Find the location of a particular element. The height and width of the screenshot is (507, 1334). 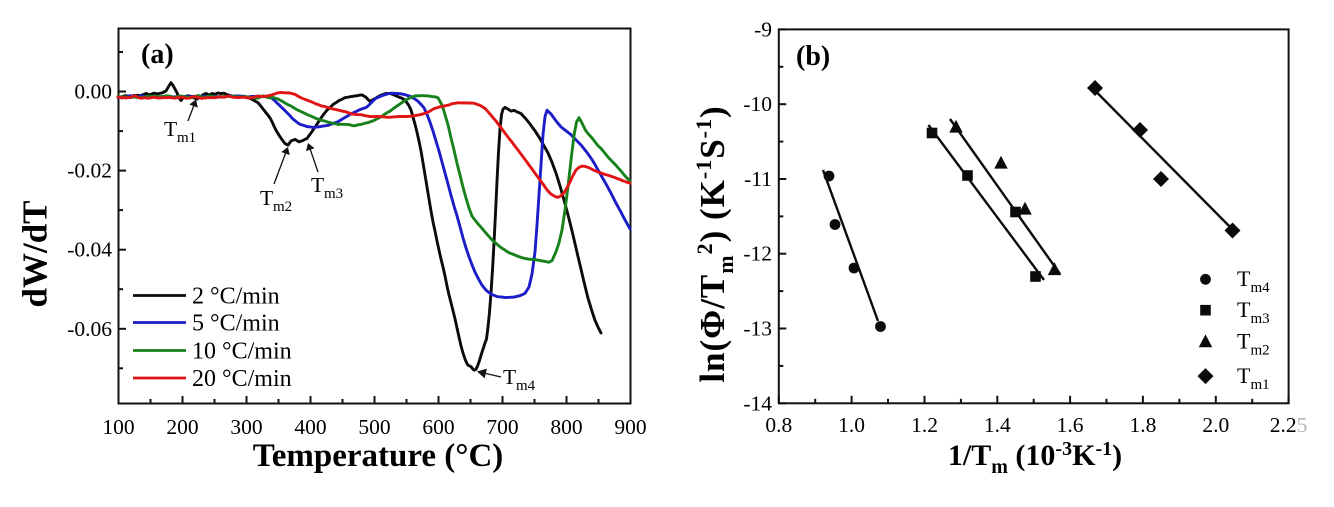

svg-text: 800 is located at coordinates (566, 427).